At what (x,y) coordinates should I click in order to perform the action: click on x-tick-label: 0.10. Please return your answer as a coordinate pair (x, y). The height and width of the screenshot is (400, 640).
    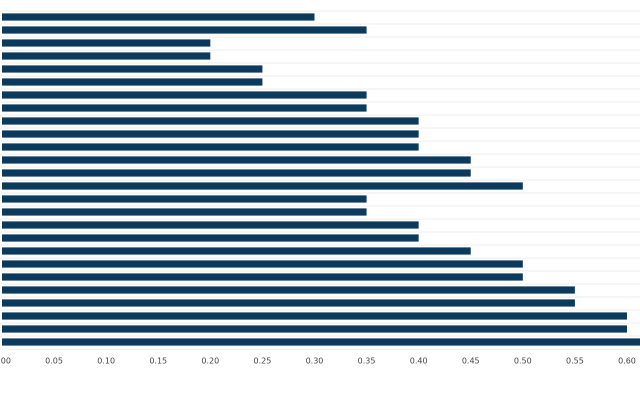
    Looking at the image, I should click on (106, 361).